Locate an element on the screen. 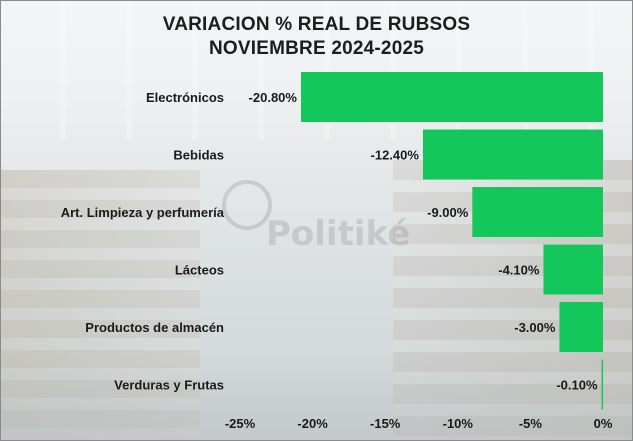 Image resolution: width=633 pixels, height=441 pixels. category-label-5: Verduras y Frutas is located at coordinates (169, 385).